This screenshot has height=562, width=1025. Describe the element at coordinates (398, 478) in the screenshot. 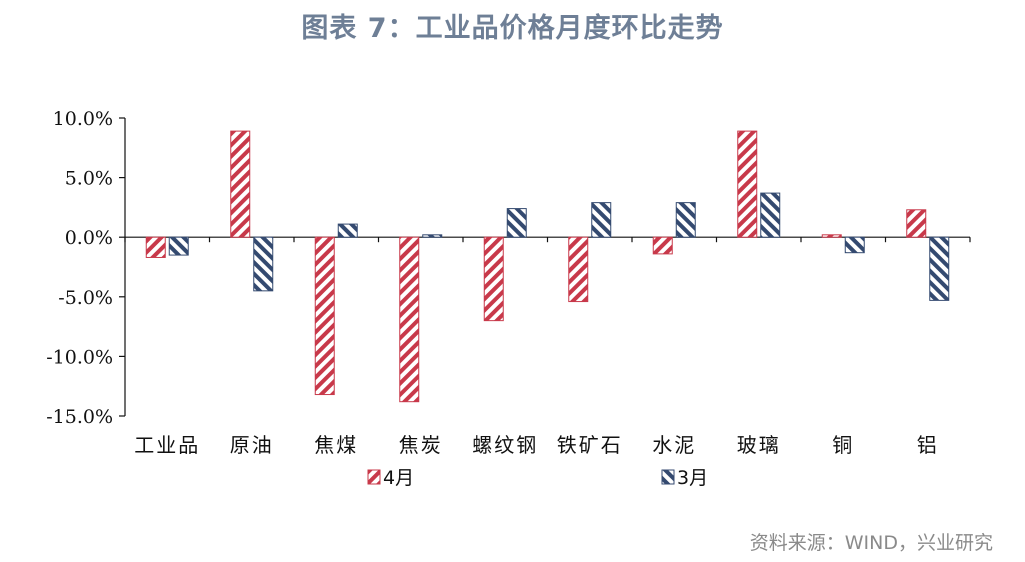

I see `legend-label: 4月` at that location.